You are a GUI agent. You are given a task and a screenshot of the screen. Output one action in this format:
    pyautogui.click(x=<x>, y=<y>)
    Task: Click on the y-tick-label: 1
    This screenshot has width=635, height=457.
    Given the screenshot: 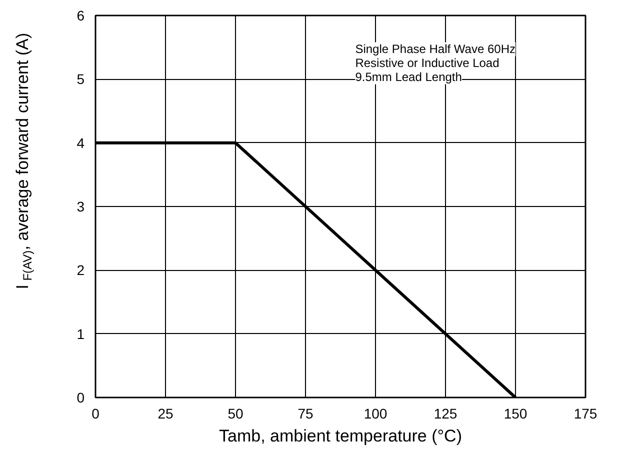 What is the action you would take?
    pyautogui.click(x=80, y=334)
    